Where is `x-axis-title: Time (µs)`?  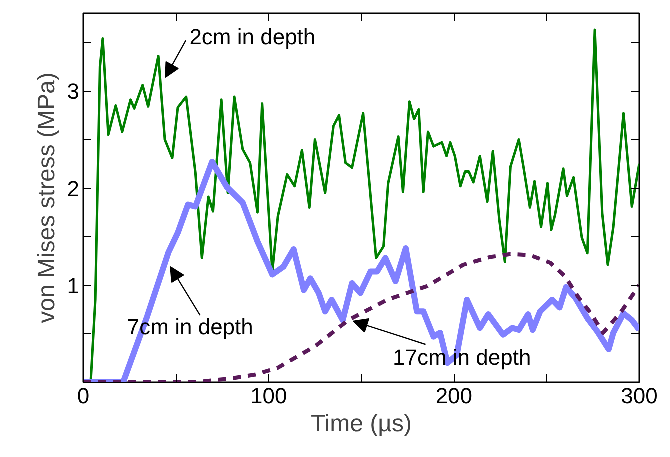 x-axis-title: Time (µs) is located at coordinates (361, 424).